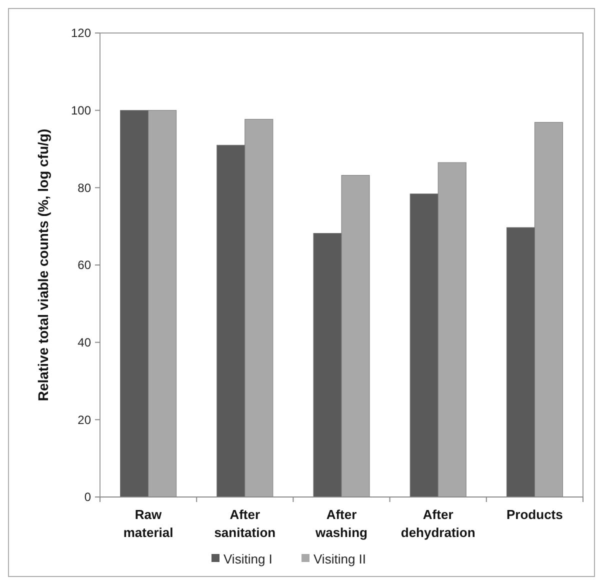 This screenshot has height=585, width=603. I want to click on x-tick-label: Products, so click(534, 514).